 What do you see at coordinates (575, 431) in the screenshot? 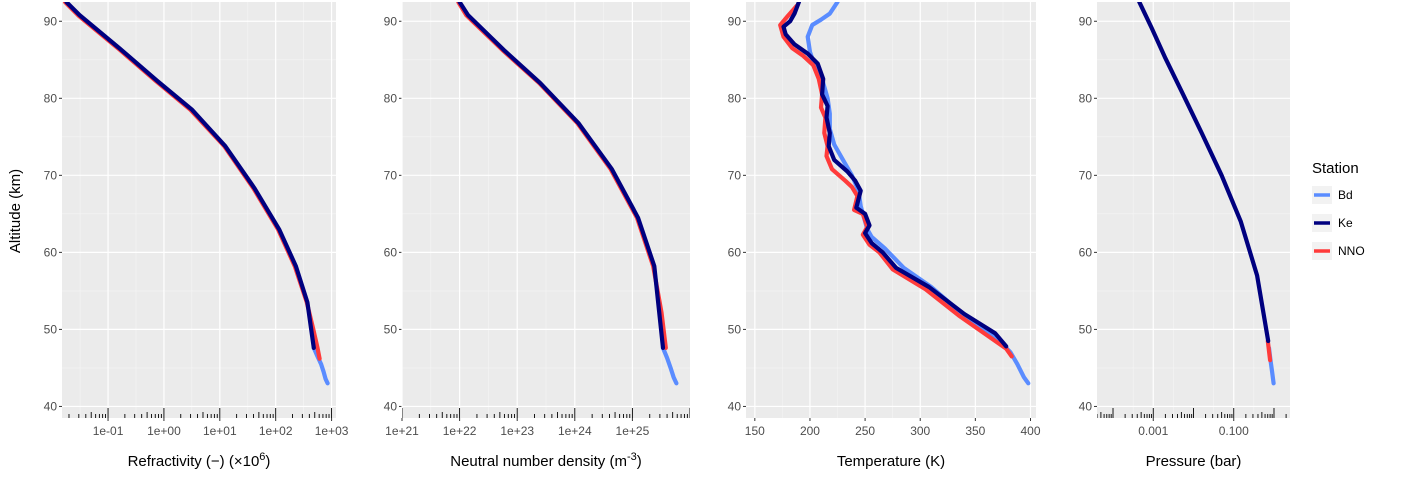
I see `x-tick-label: 1e+24` at bounding box center [575, 431].